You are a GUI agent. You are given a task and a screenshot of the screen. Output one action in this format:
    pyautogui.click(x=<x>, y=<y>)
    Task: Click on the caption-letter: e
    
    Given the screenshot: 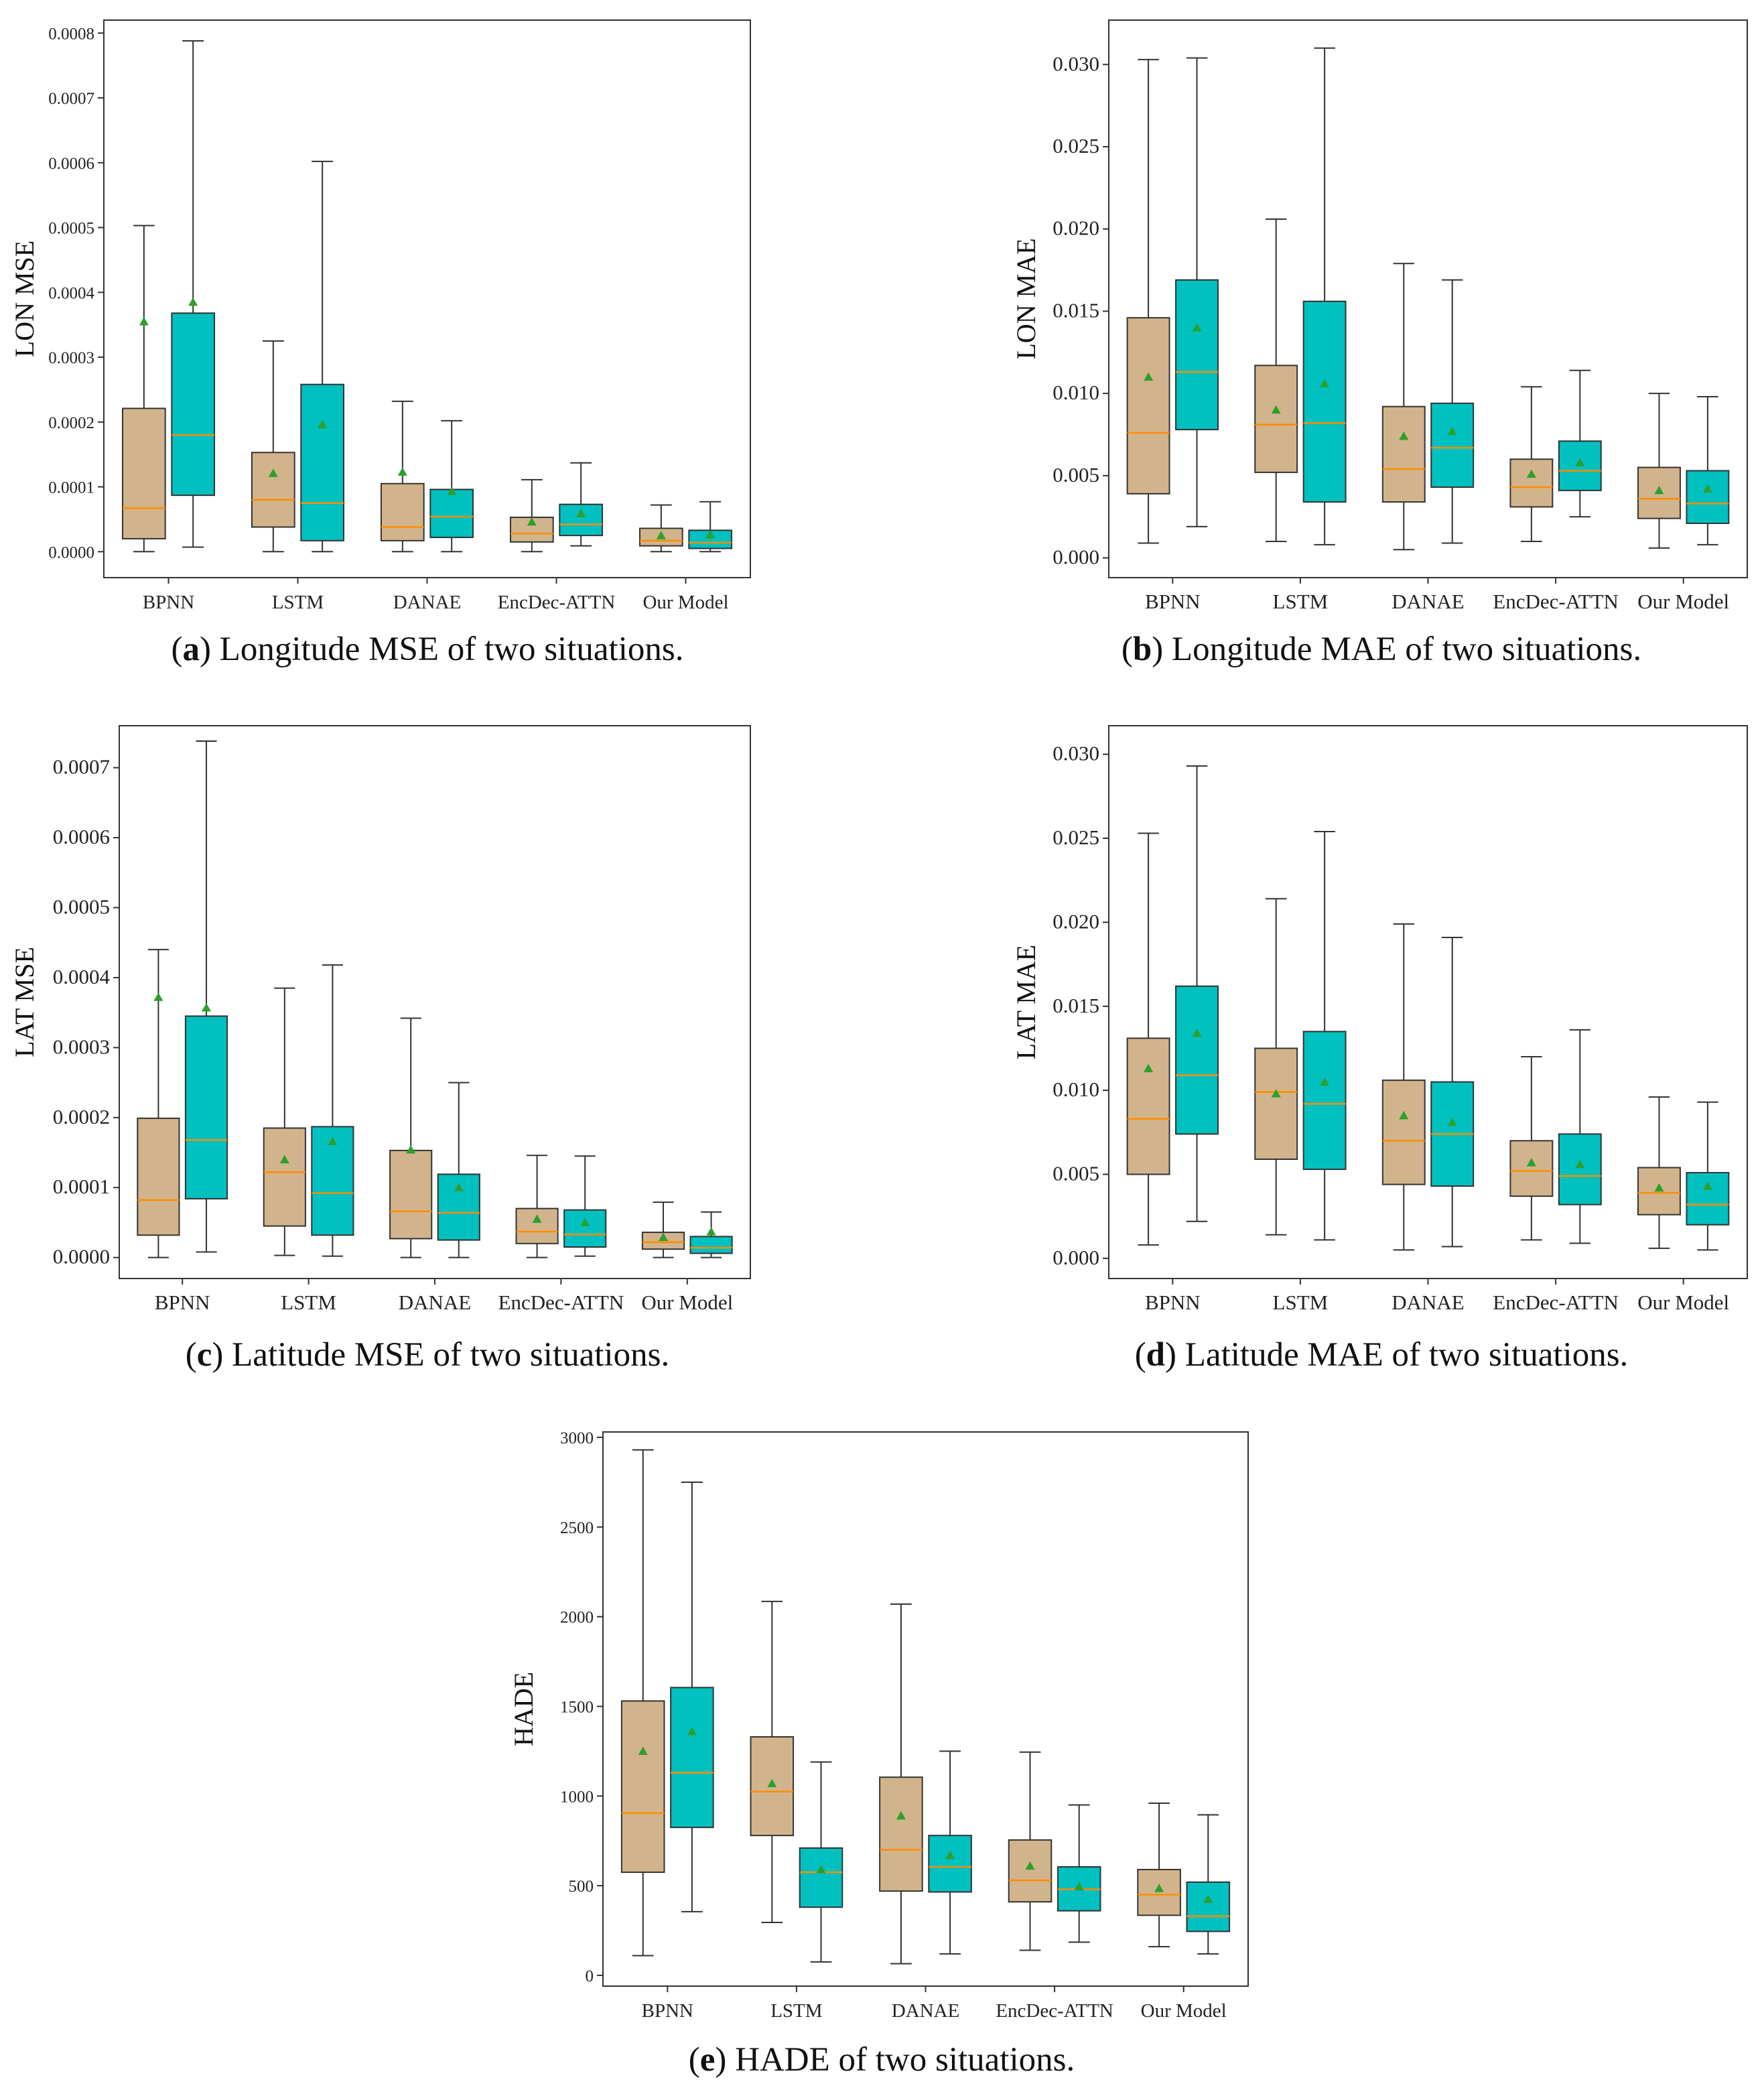 What is the action you would take?
    pyautogui.click(x=708, y=2060)
    